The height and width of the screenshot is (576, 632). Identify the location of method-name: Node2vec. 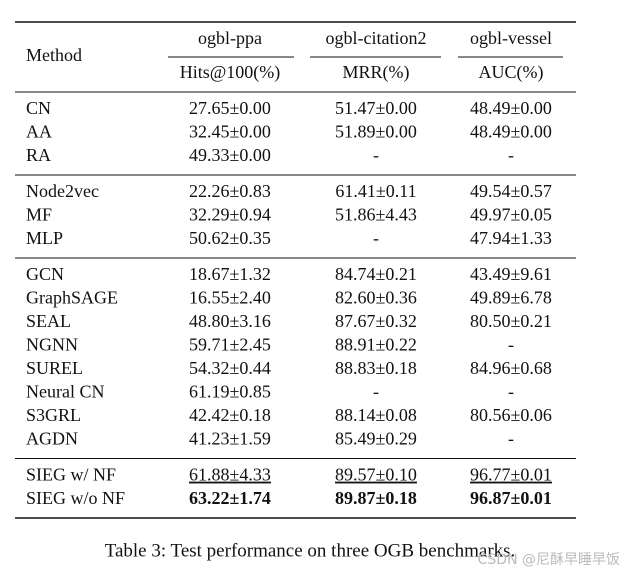
(62, 191).